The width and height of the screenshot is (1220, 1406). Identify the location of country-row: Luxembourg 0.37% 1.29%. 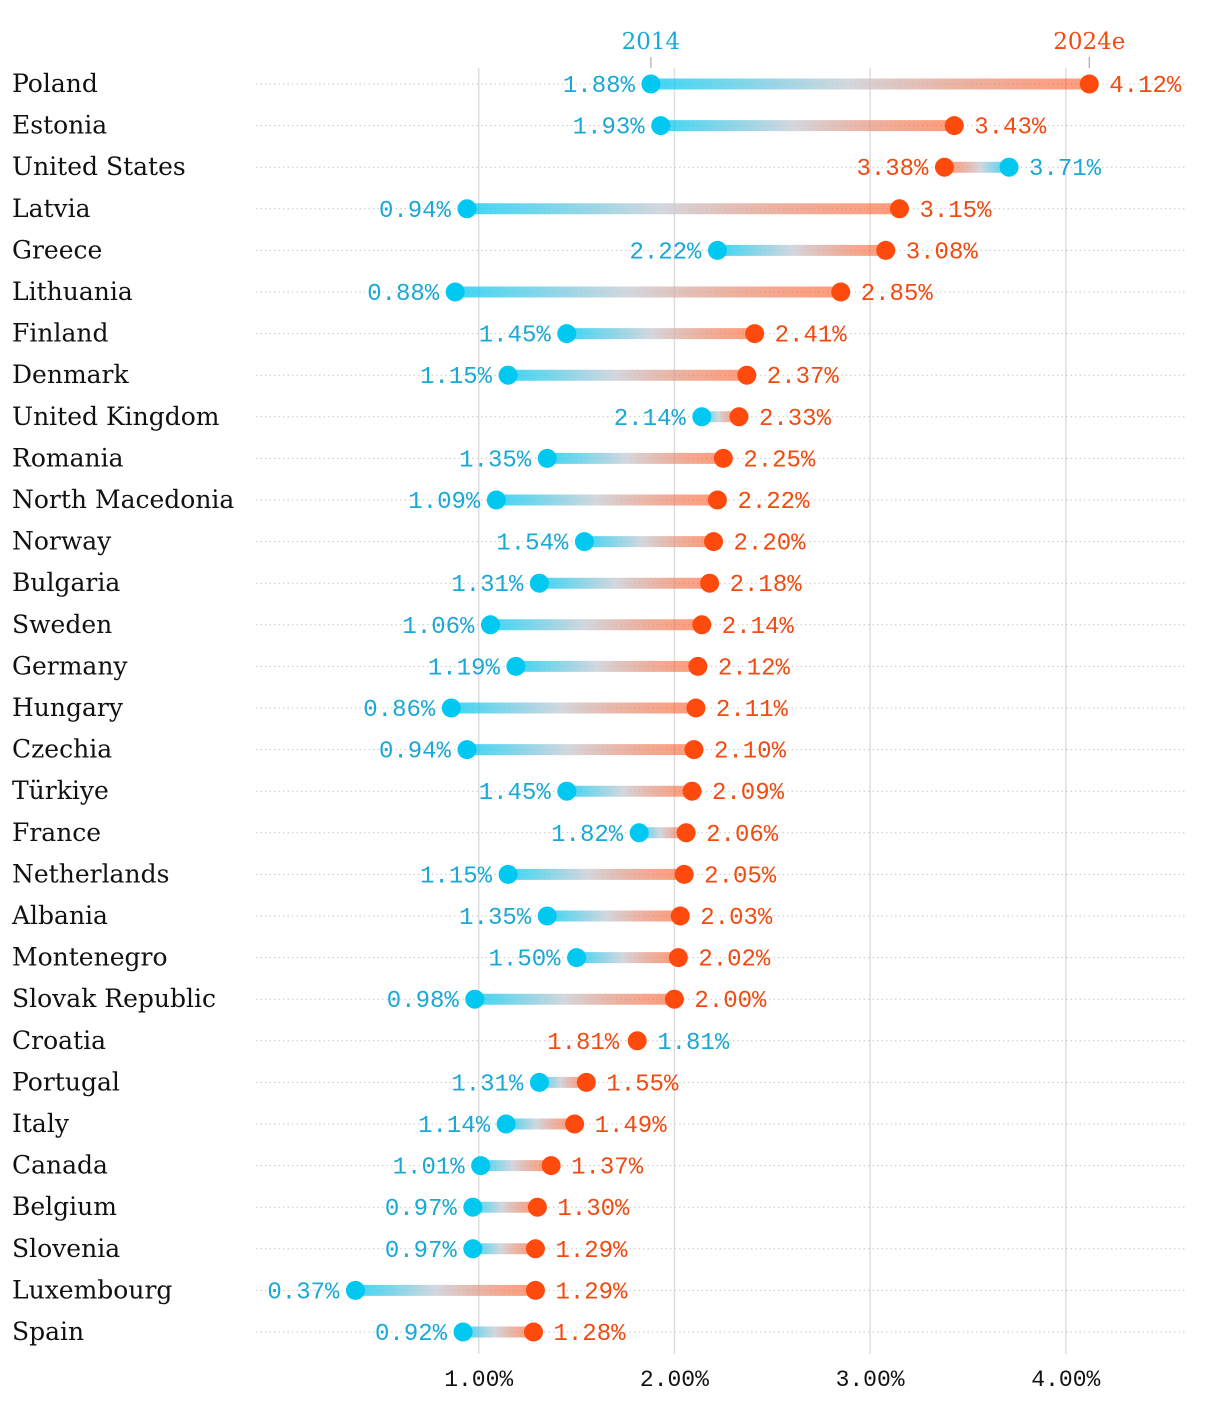
(320, 1290).